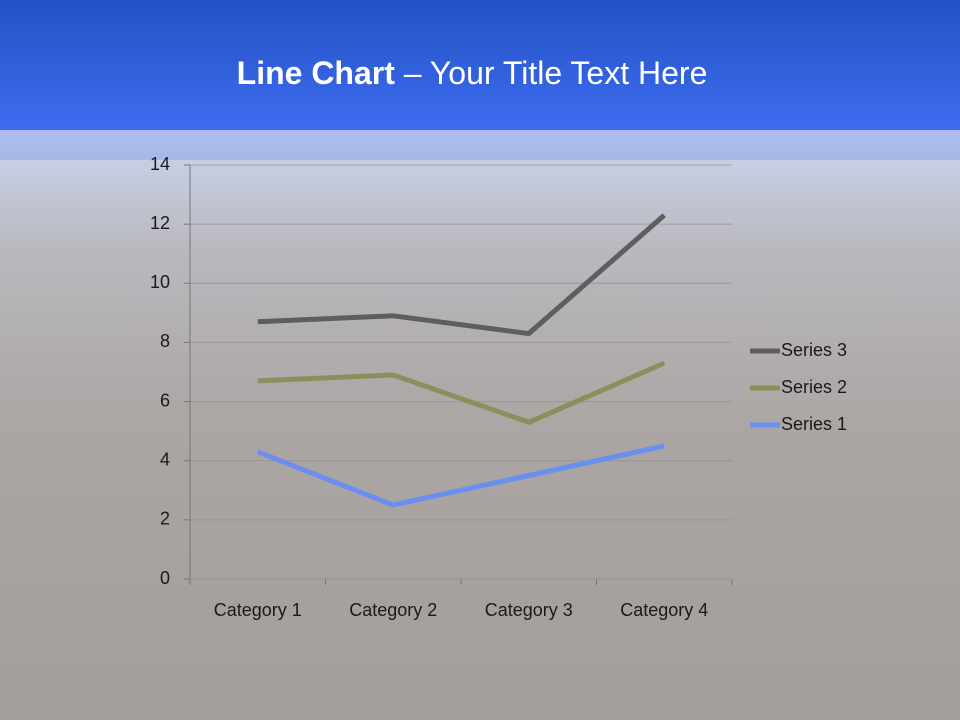 The height and width of the screenshot is (725, 960). I want to click on y-tick-label: 0, so click(165, 578).